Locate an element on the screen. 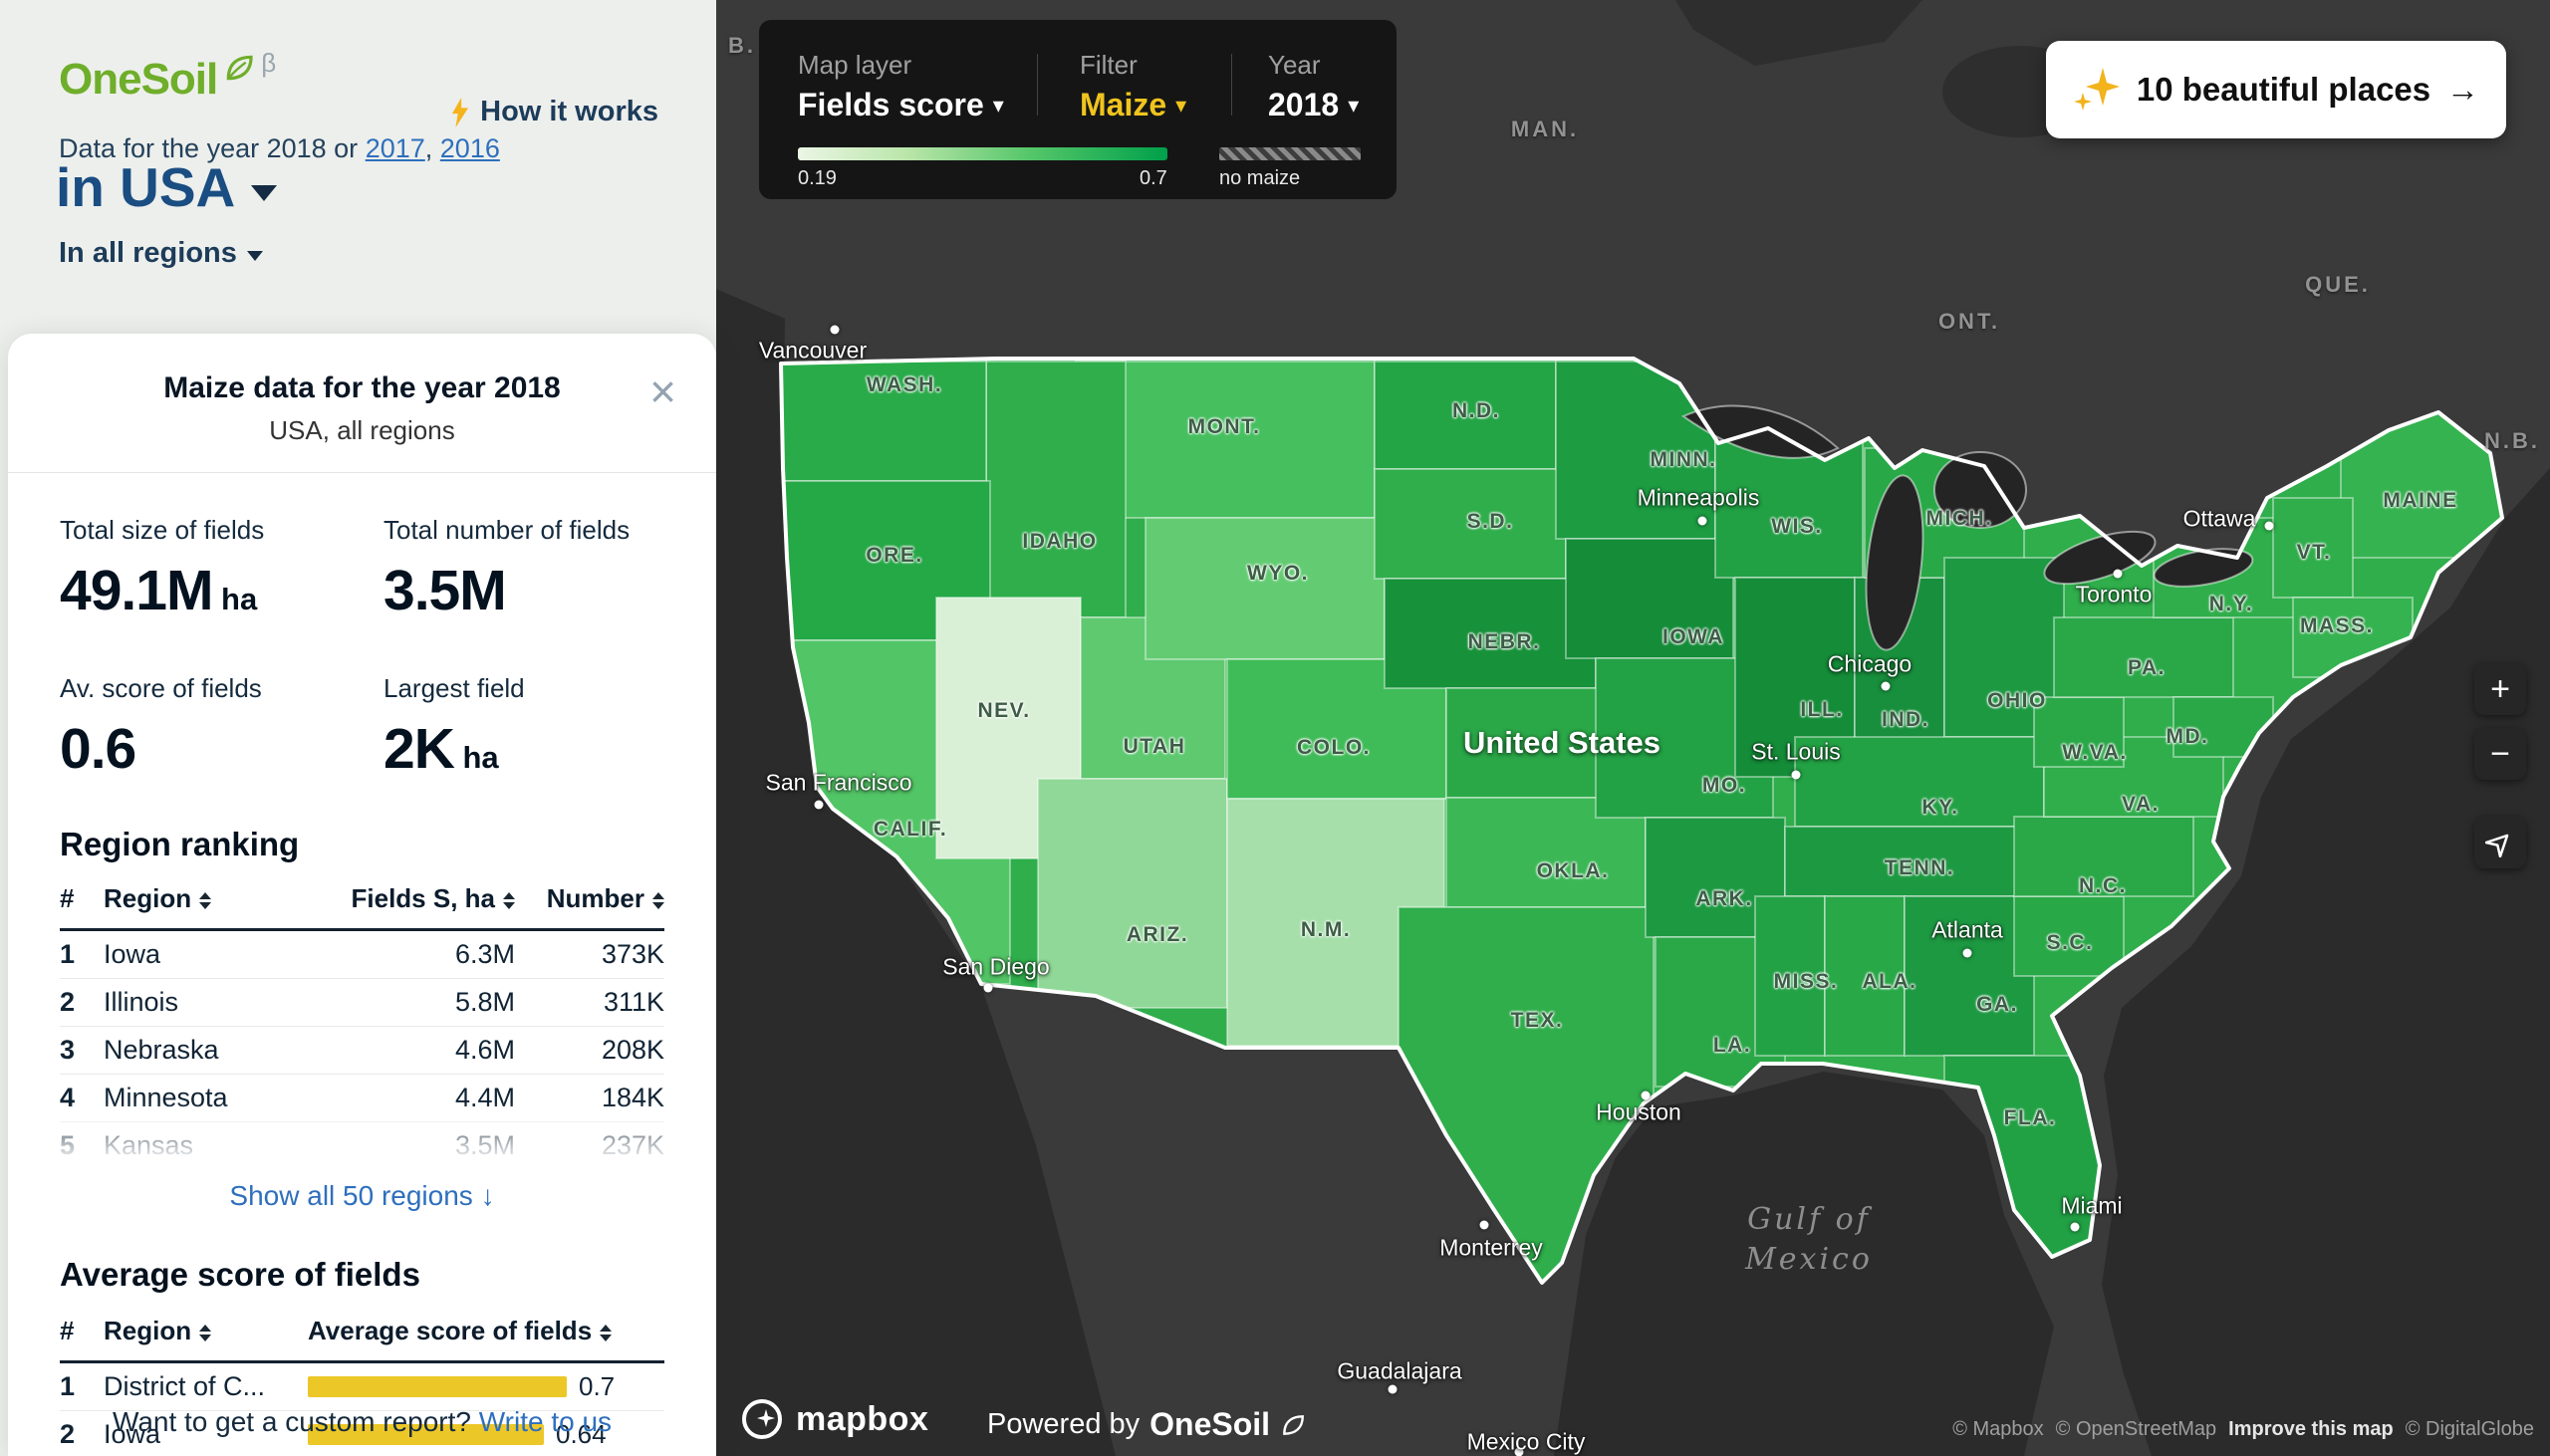 The width and height of the screenshot is (2550, 1456). avg-score-body: 1 District of C... 0.7 2 Iowa 0.64 is located at coordinates (362, 1408).